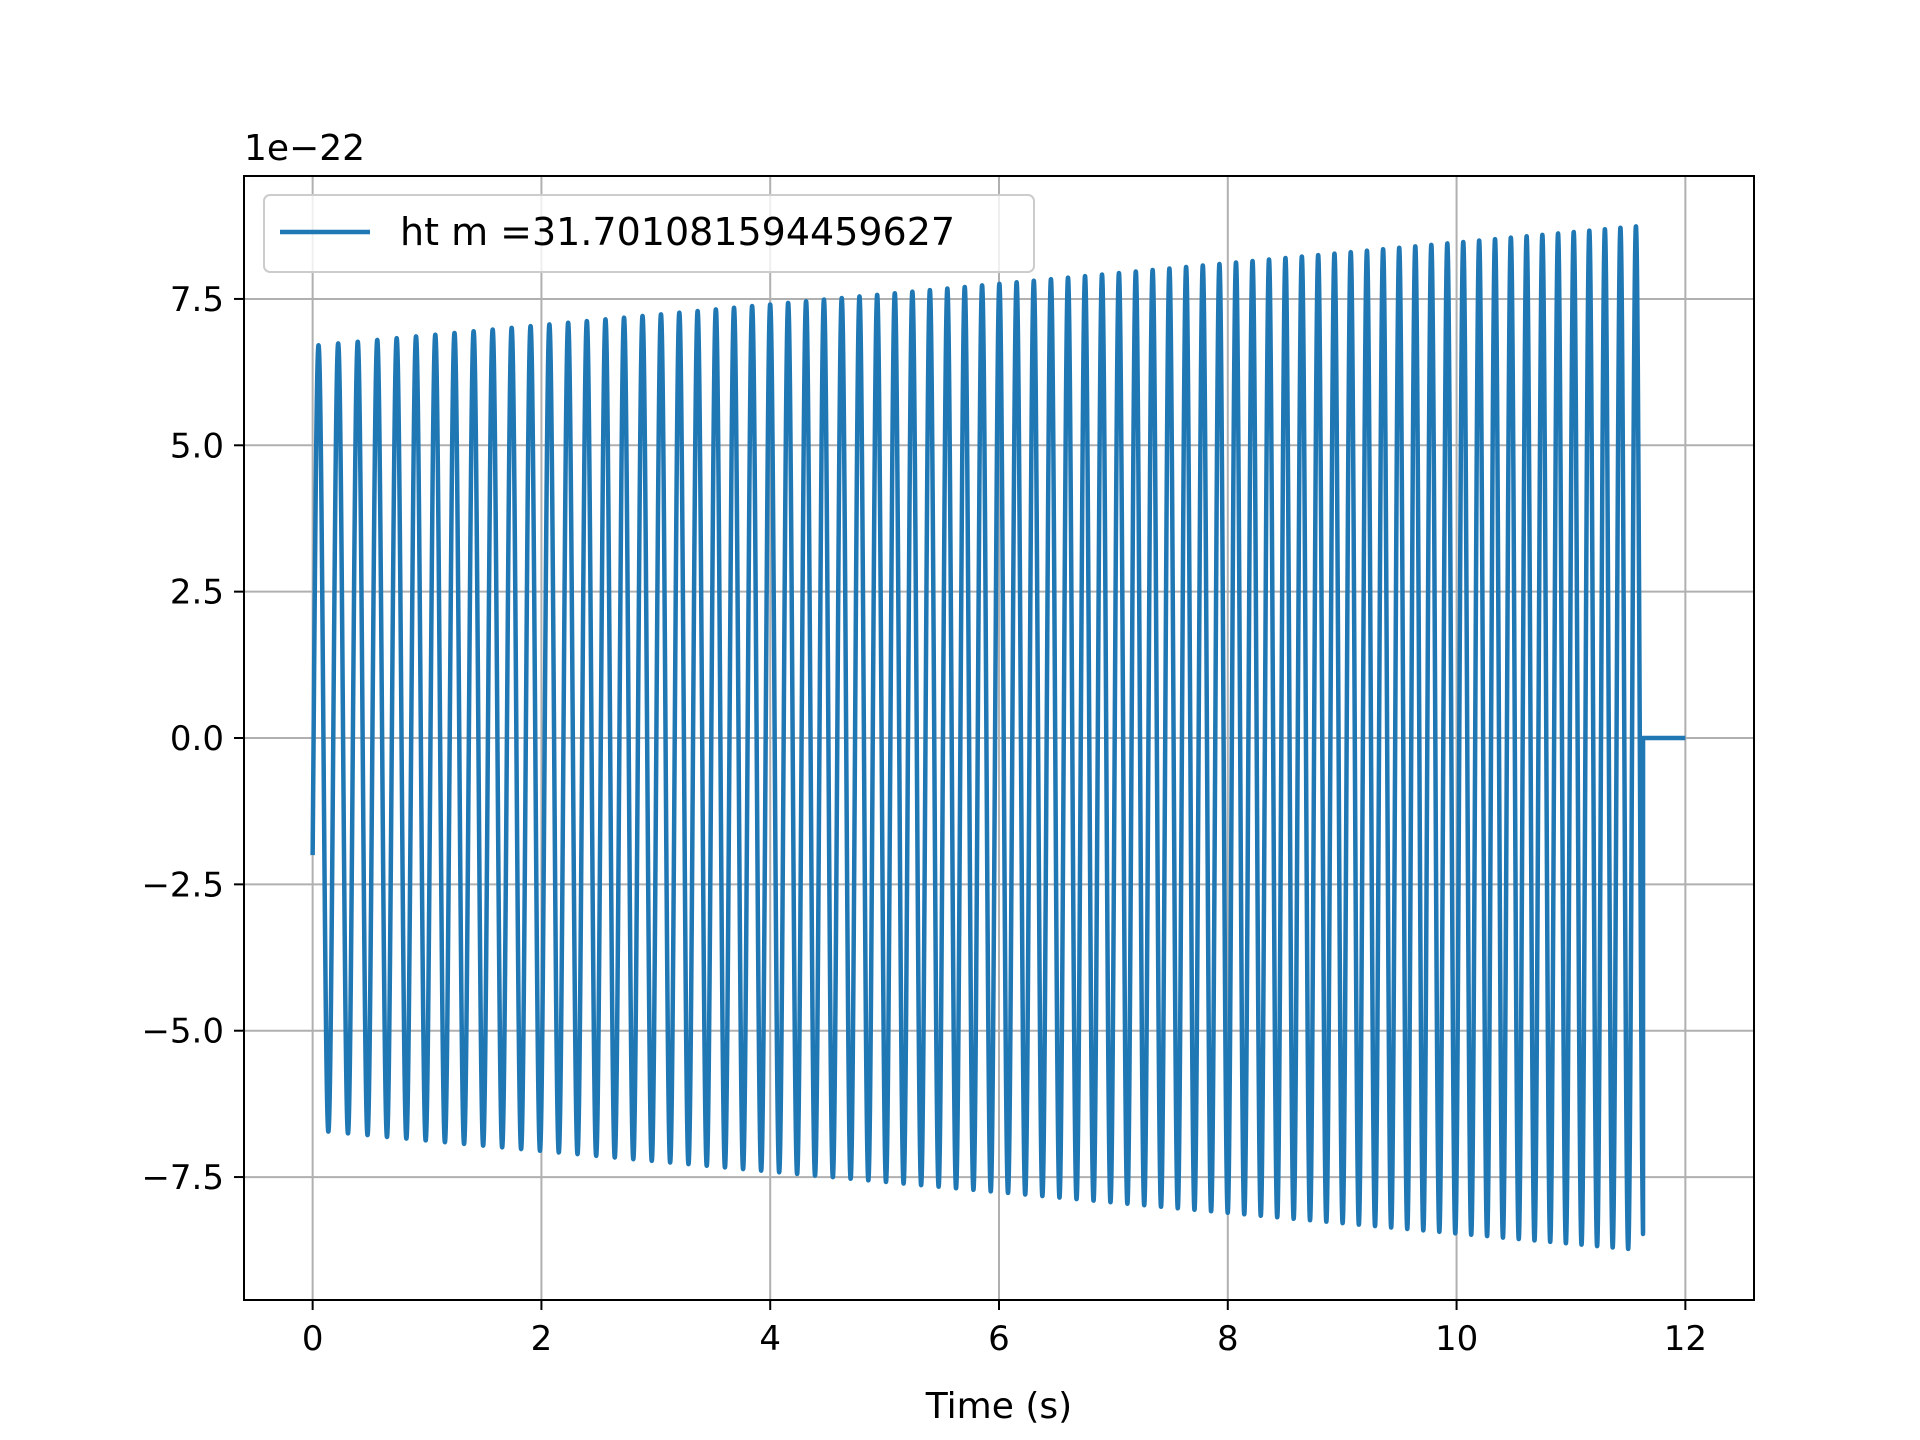 Image resolution: width=1920 pixels, height=1440 pixels. What do you see at coordinates (197, 446) in the screenshot?
I see `y-tick-label: 5.0` at bounding box center [197, 446].